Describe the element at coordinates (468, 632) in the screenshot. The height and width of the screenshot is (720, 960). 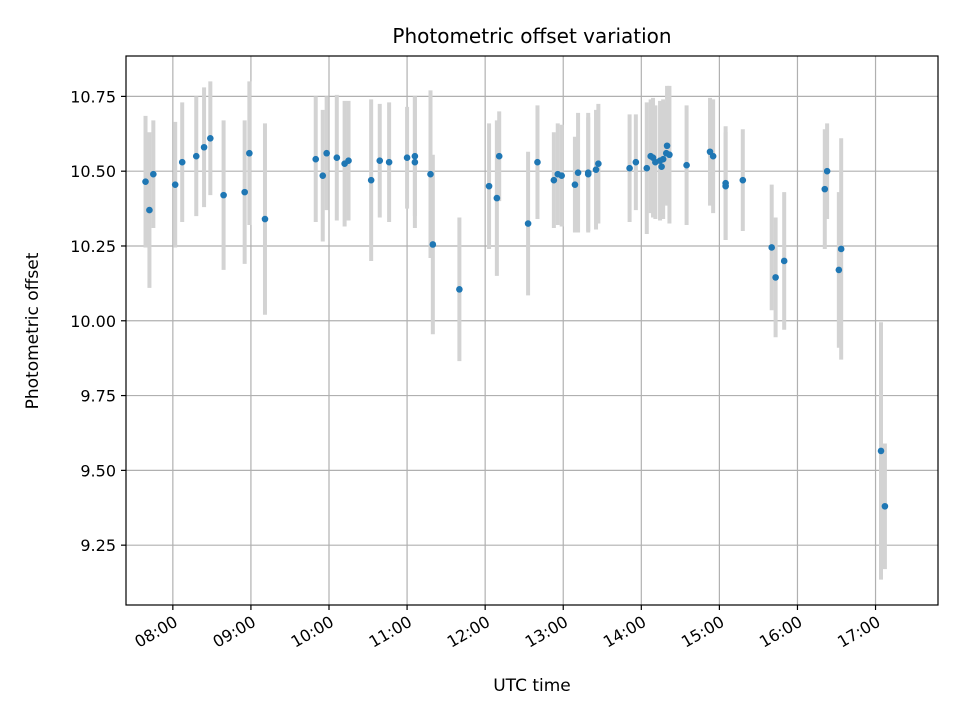
I see `x-tick-label: 12:00` at that location.